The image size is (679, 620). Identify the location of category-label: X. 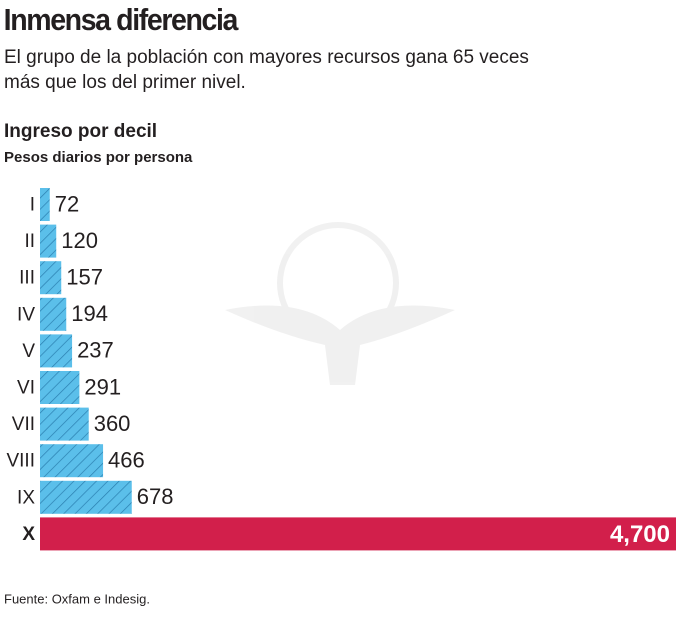
(28, 534).